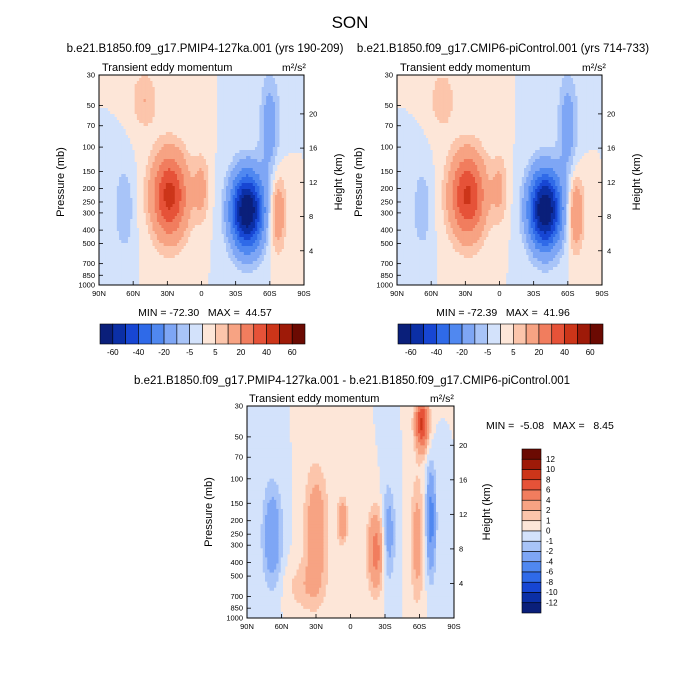 The image size is (700, 700). What do you see at coordinates (294, 68) in the screenshot?
I see `panel-units: m²/s²` at bounding box center [294, 68].